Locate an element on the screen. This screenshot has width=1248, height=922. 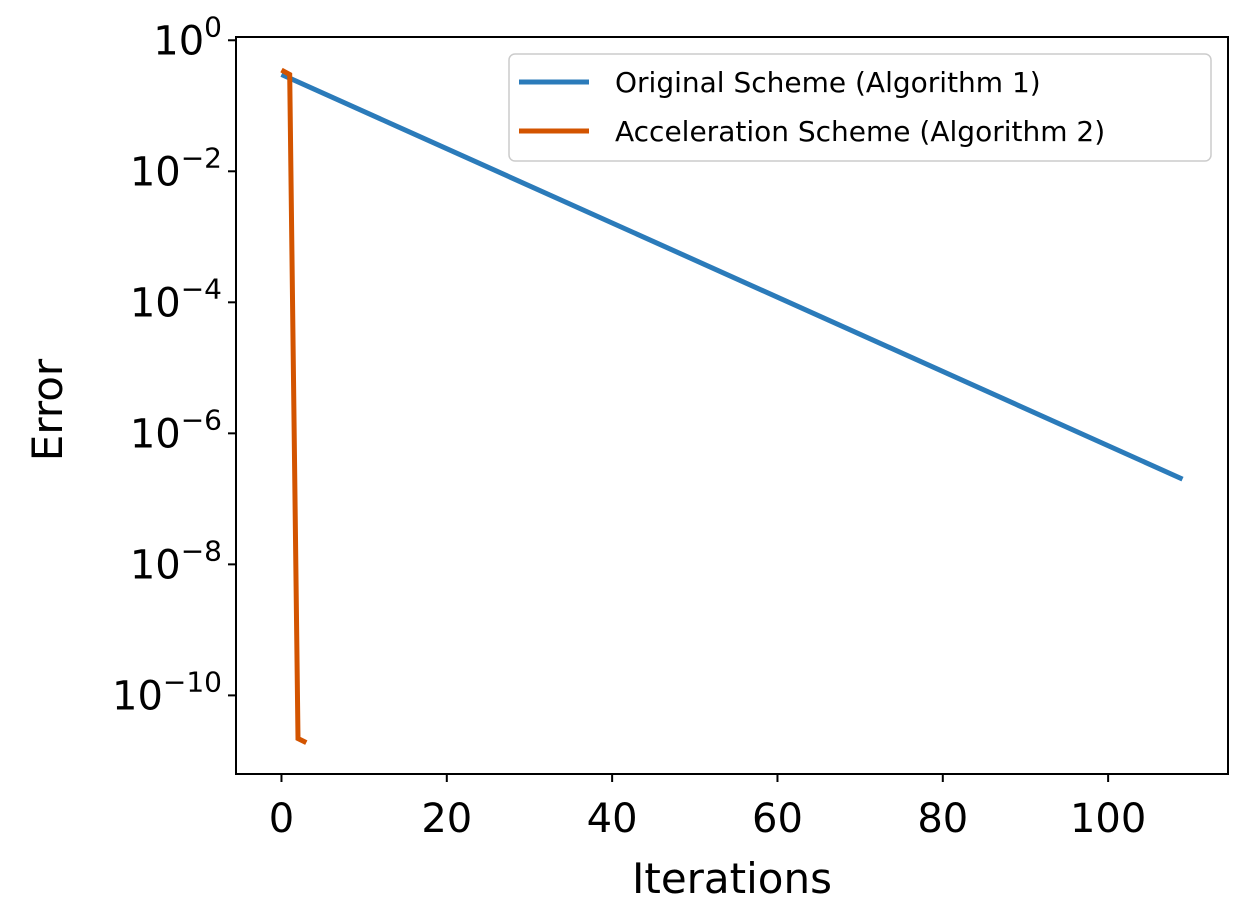
y-tick-label: 10⁻⁶ is located at coordinates (176, 430).